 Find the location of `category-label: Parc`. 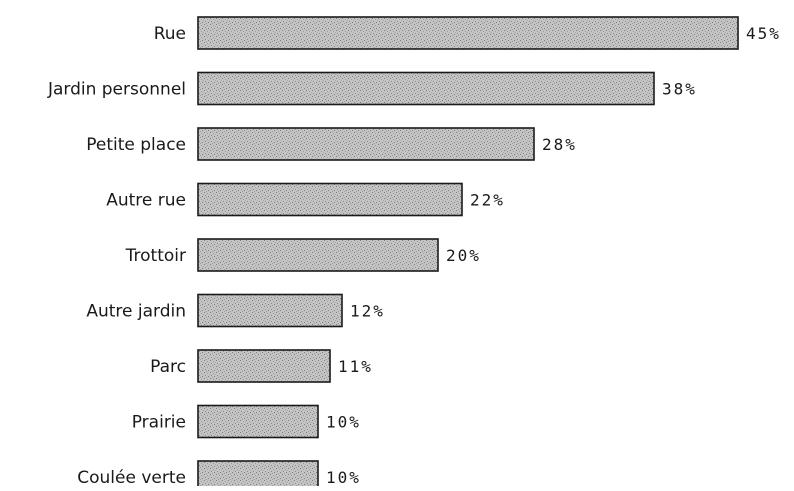

category-label: Parc is located at coordinates (168, 367).